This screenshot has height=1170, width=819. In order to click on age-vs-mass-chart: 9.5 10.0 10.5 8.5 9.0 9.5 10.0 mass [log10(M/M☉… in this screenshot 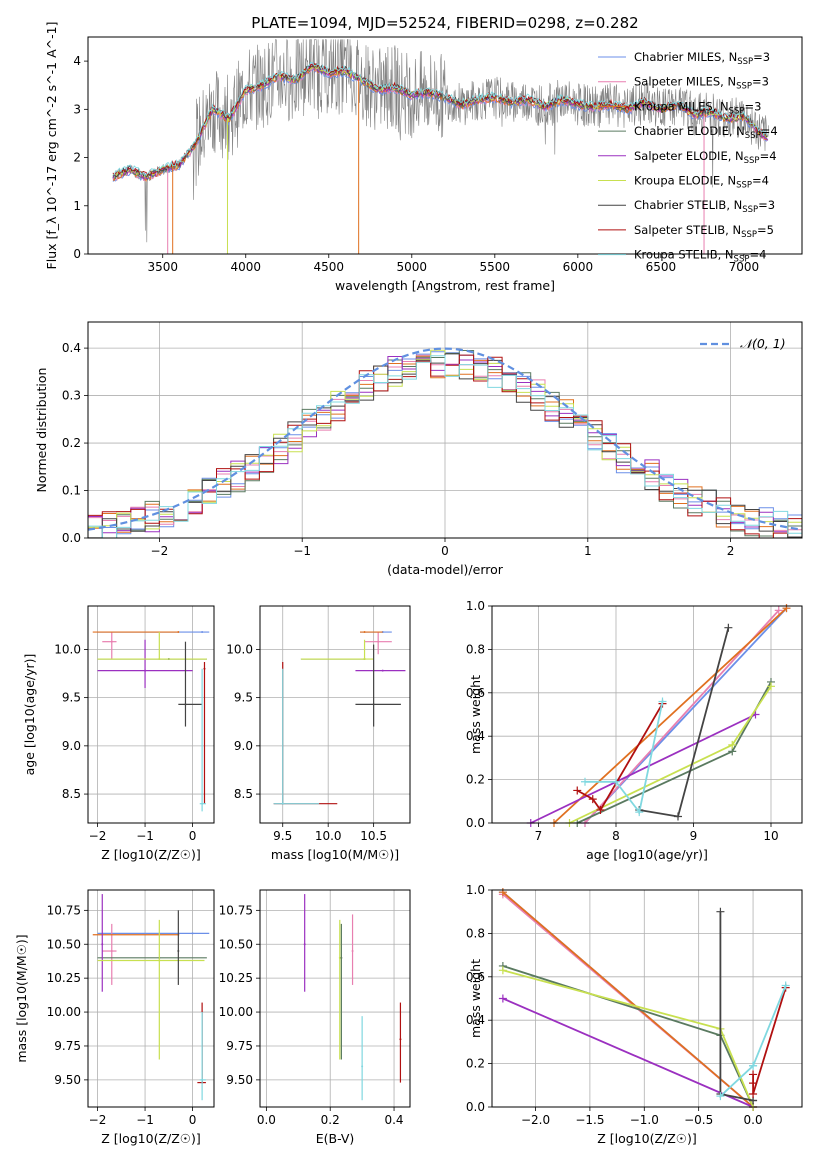, I will do `click(318, 733)`.